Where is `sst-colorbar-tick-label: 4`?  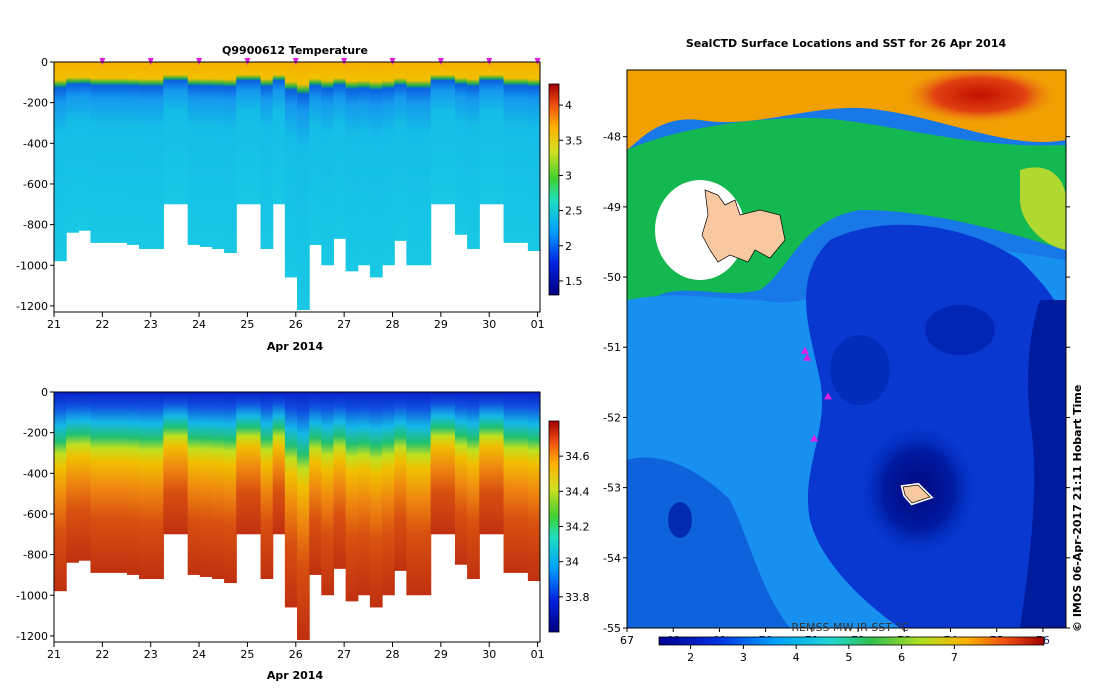
sst-colorbar-tick-label: 4 is located at coordinates (796, 657).